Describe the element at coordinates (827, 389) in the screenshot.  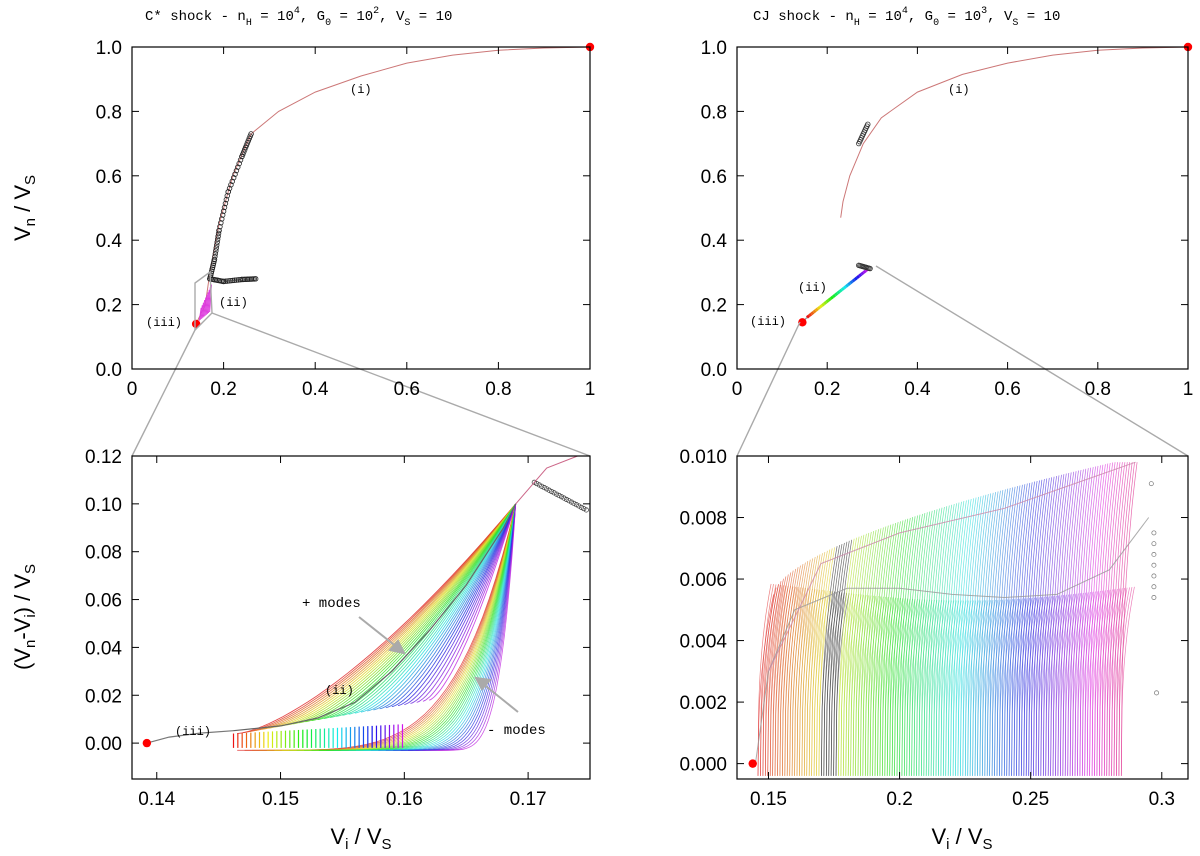
I see `x-tick-label: 0.2` at that location.